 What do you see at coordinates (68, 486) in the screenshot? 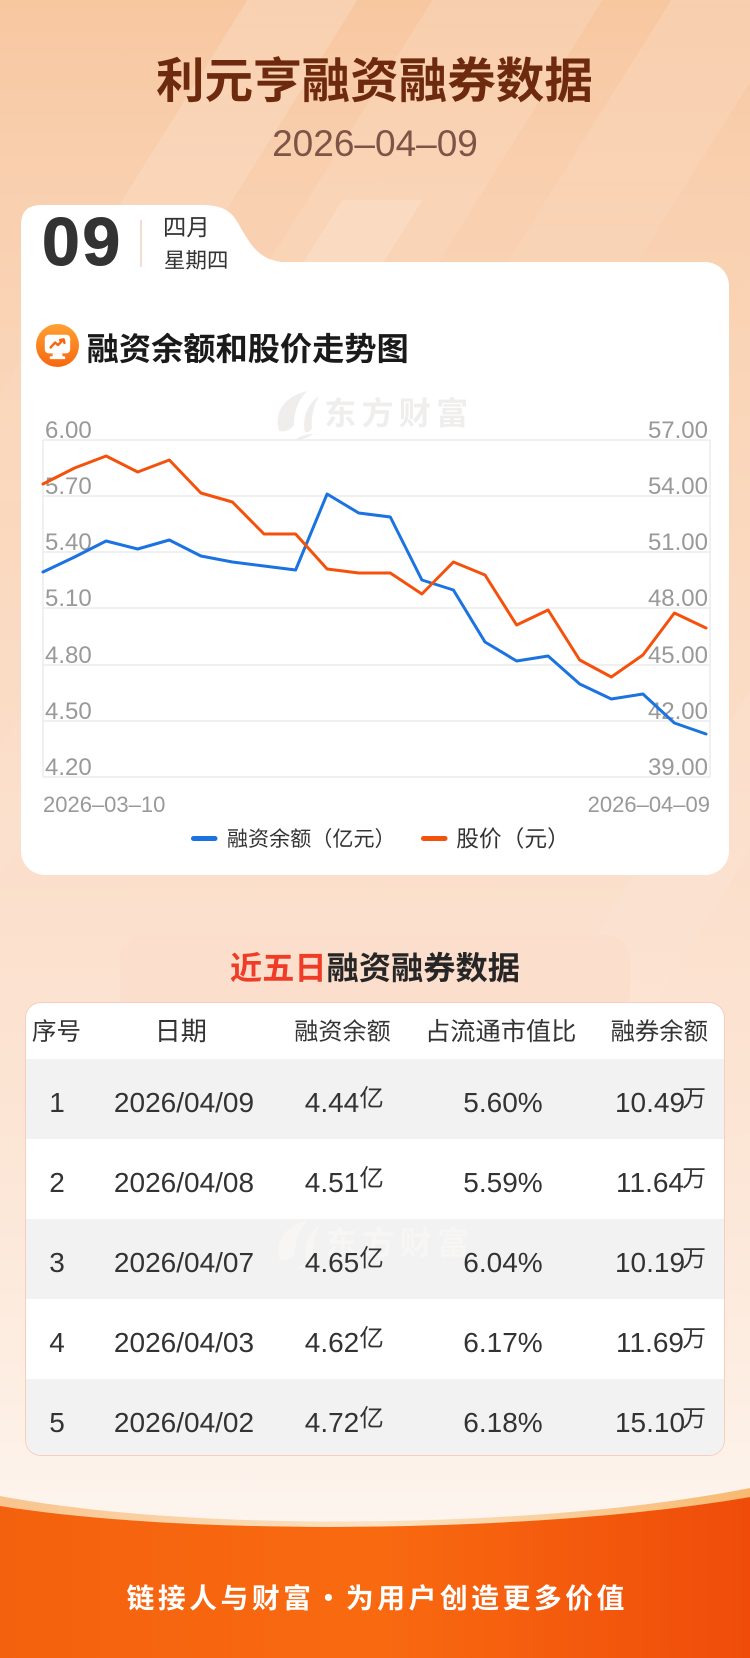
I see `svg-text: 5.70` at bounding box center [68, 486].